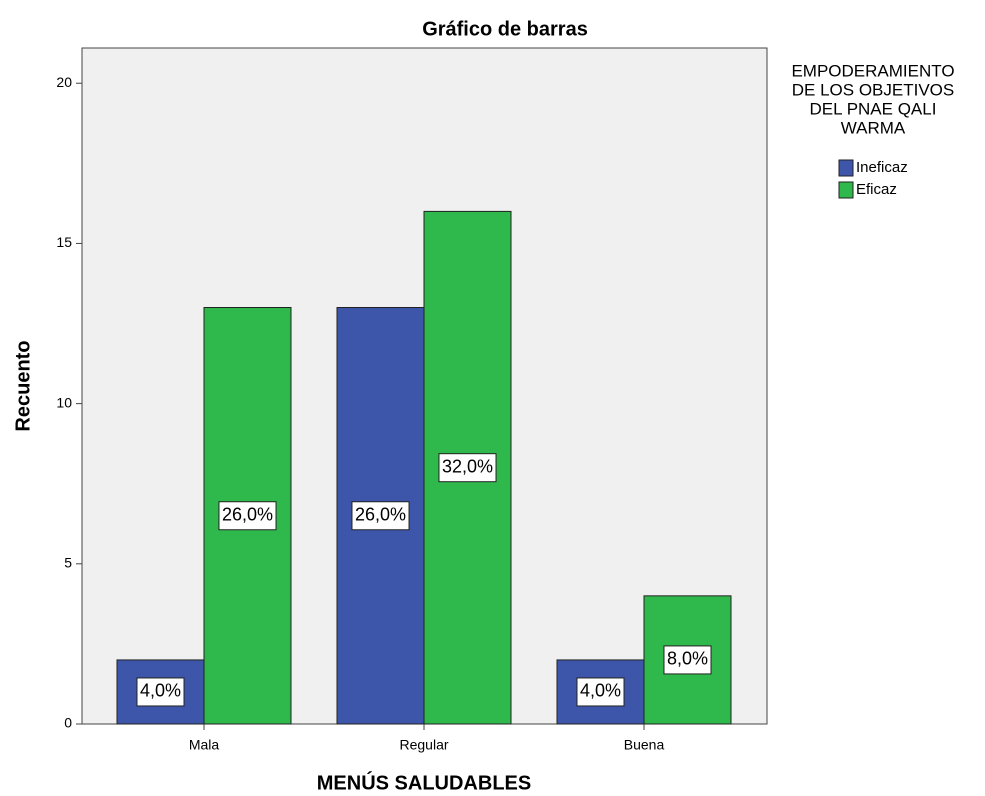 The height and width of the screenshot is (796, 985). What do you see at coordinates (873, 127) in the screenshot?
I see `legend-title: WARMA` at bounding box center [873, 127].